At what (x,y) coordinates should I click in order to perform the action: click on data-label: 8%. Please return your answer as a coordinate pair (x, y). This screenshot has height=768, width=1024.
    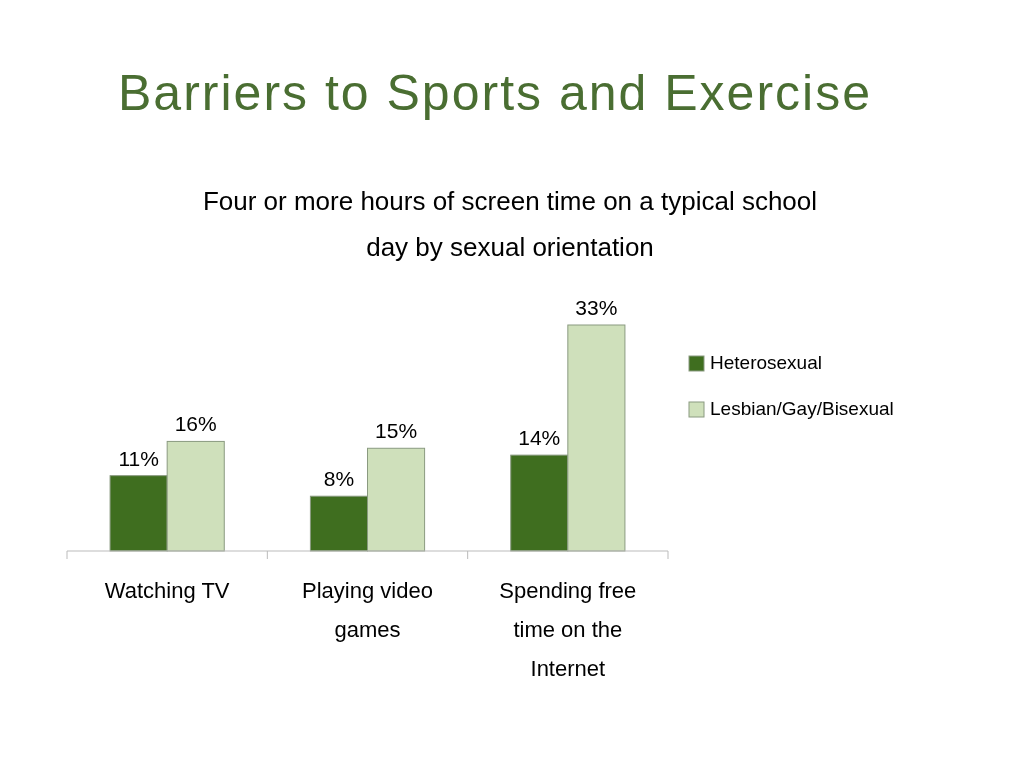
    Looking at the image, I should click on (339, 479).